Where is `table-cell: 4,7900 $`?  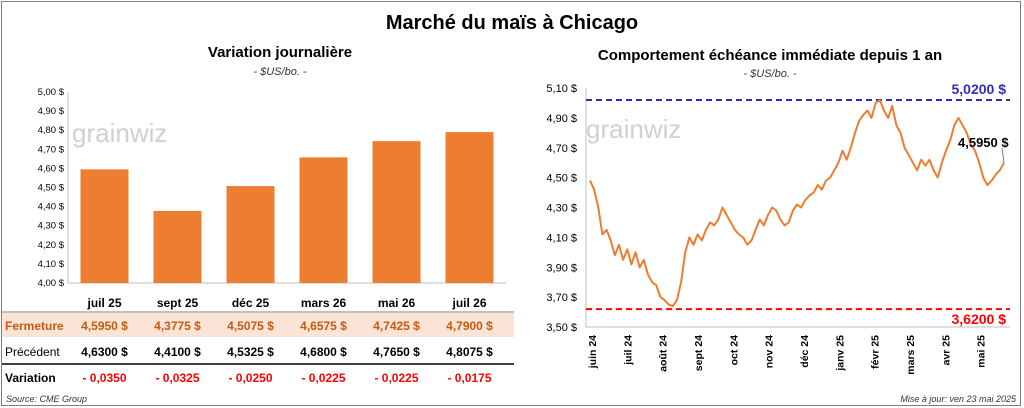
table-cell: 4,7900 $ is located at coordinates (469, 326).